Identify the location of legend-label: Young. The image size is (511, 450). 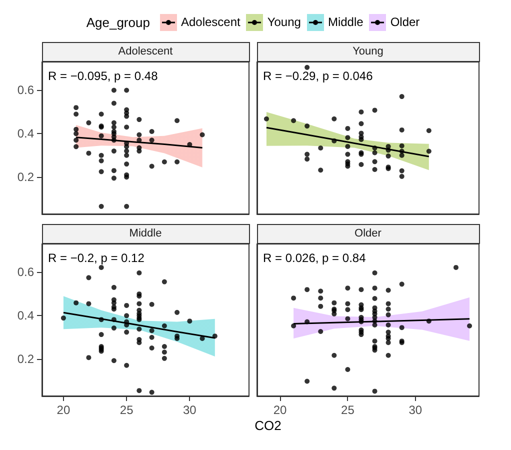
(284, 22).